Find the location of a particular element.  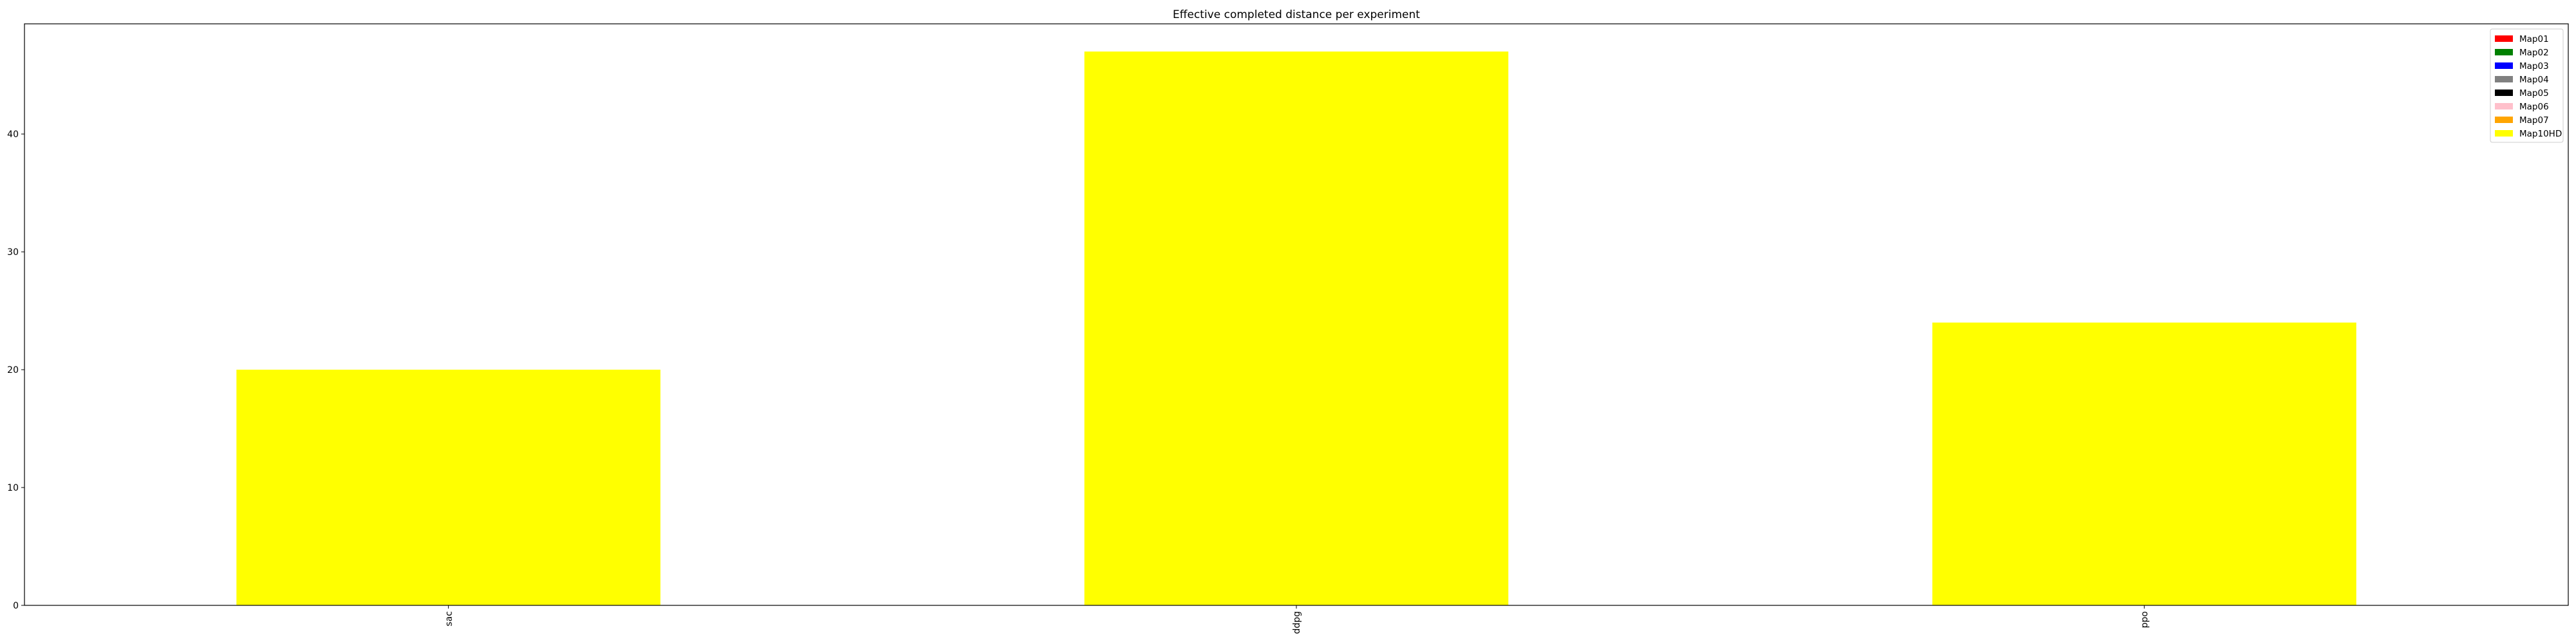

legend-swatch-map03 is located at coordinates (2504, 65).